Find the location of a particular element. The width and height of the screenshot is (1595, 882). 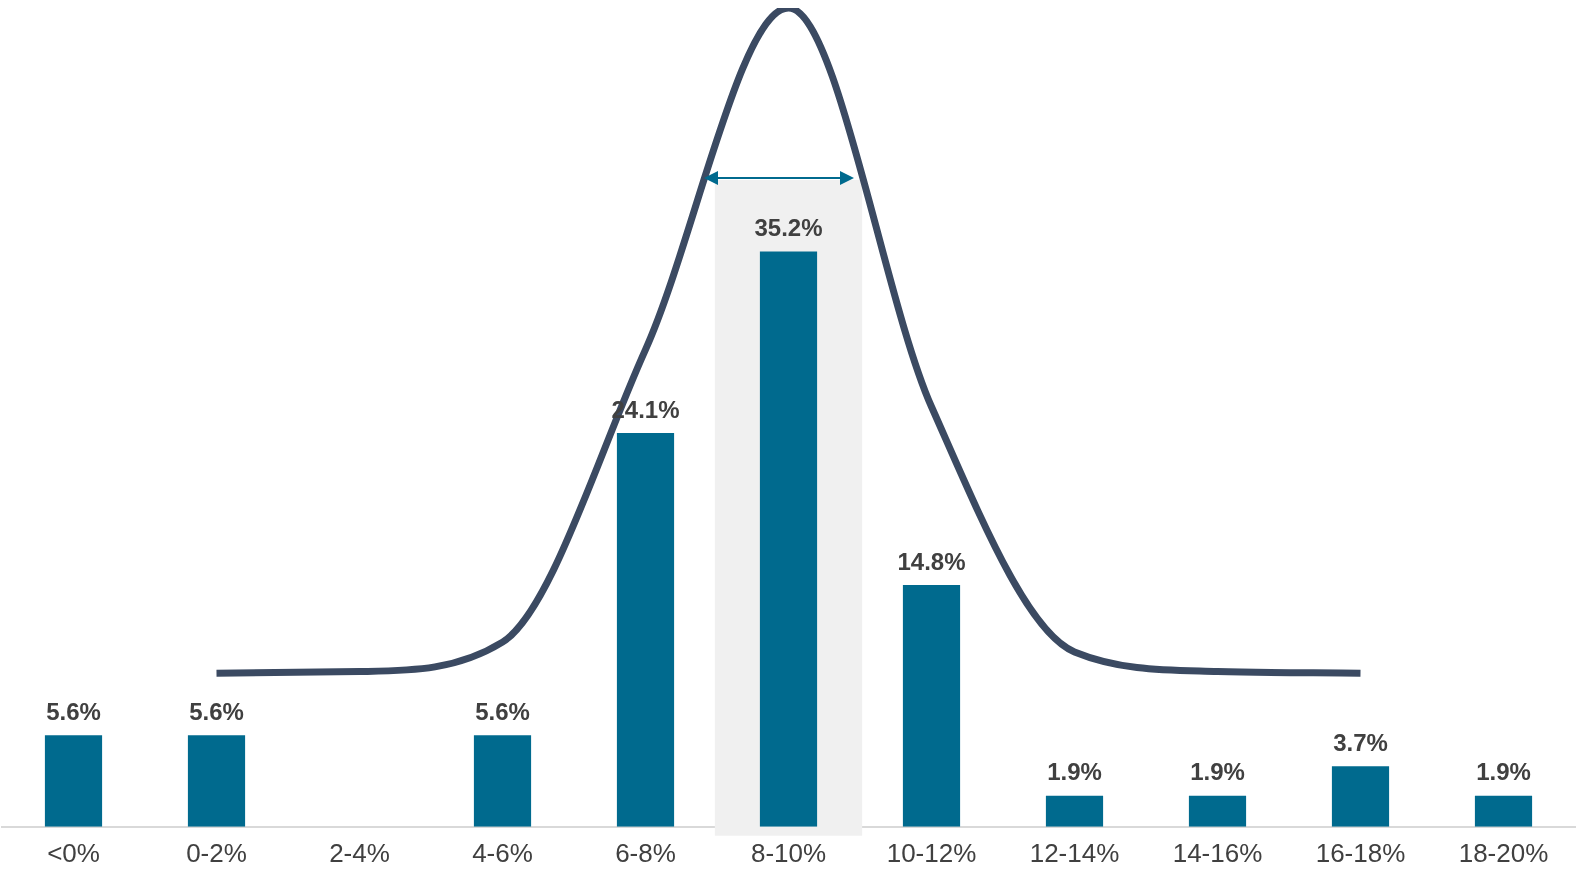

x-tick-label: 0-2% is located at coordinates (216, 852).